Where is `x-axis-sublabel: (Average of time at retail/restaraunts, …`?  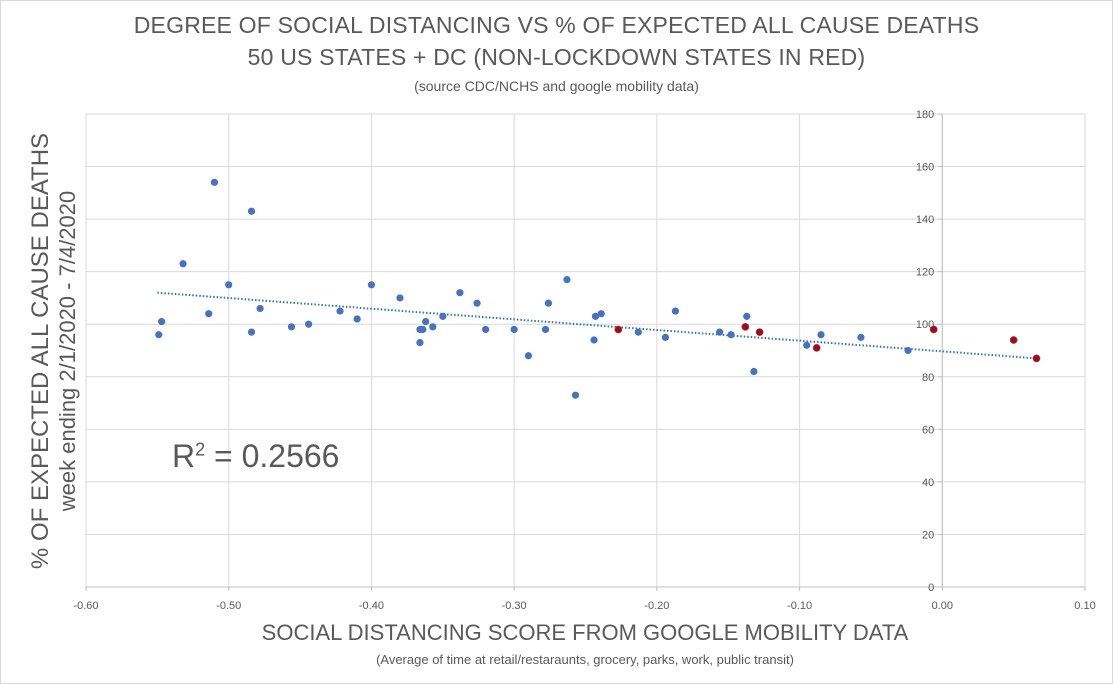
x-axis-sublabel: (Average of time at retail/restaraunts, … is located at coordinates (585, 659).